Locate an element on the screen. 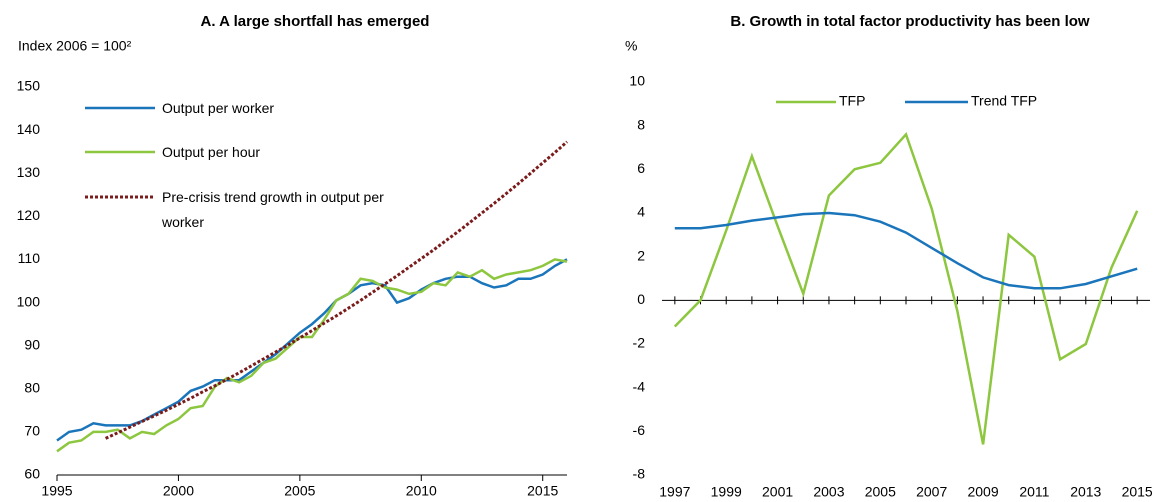  y-tick-label: 2 is located at coordinates (641, 255).